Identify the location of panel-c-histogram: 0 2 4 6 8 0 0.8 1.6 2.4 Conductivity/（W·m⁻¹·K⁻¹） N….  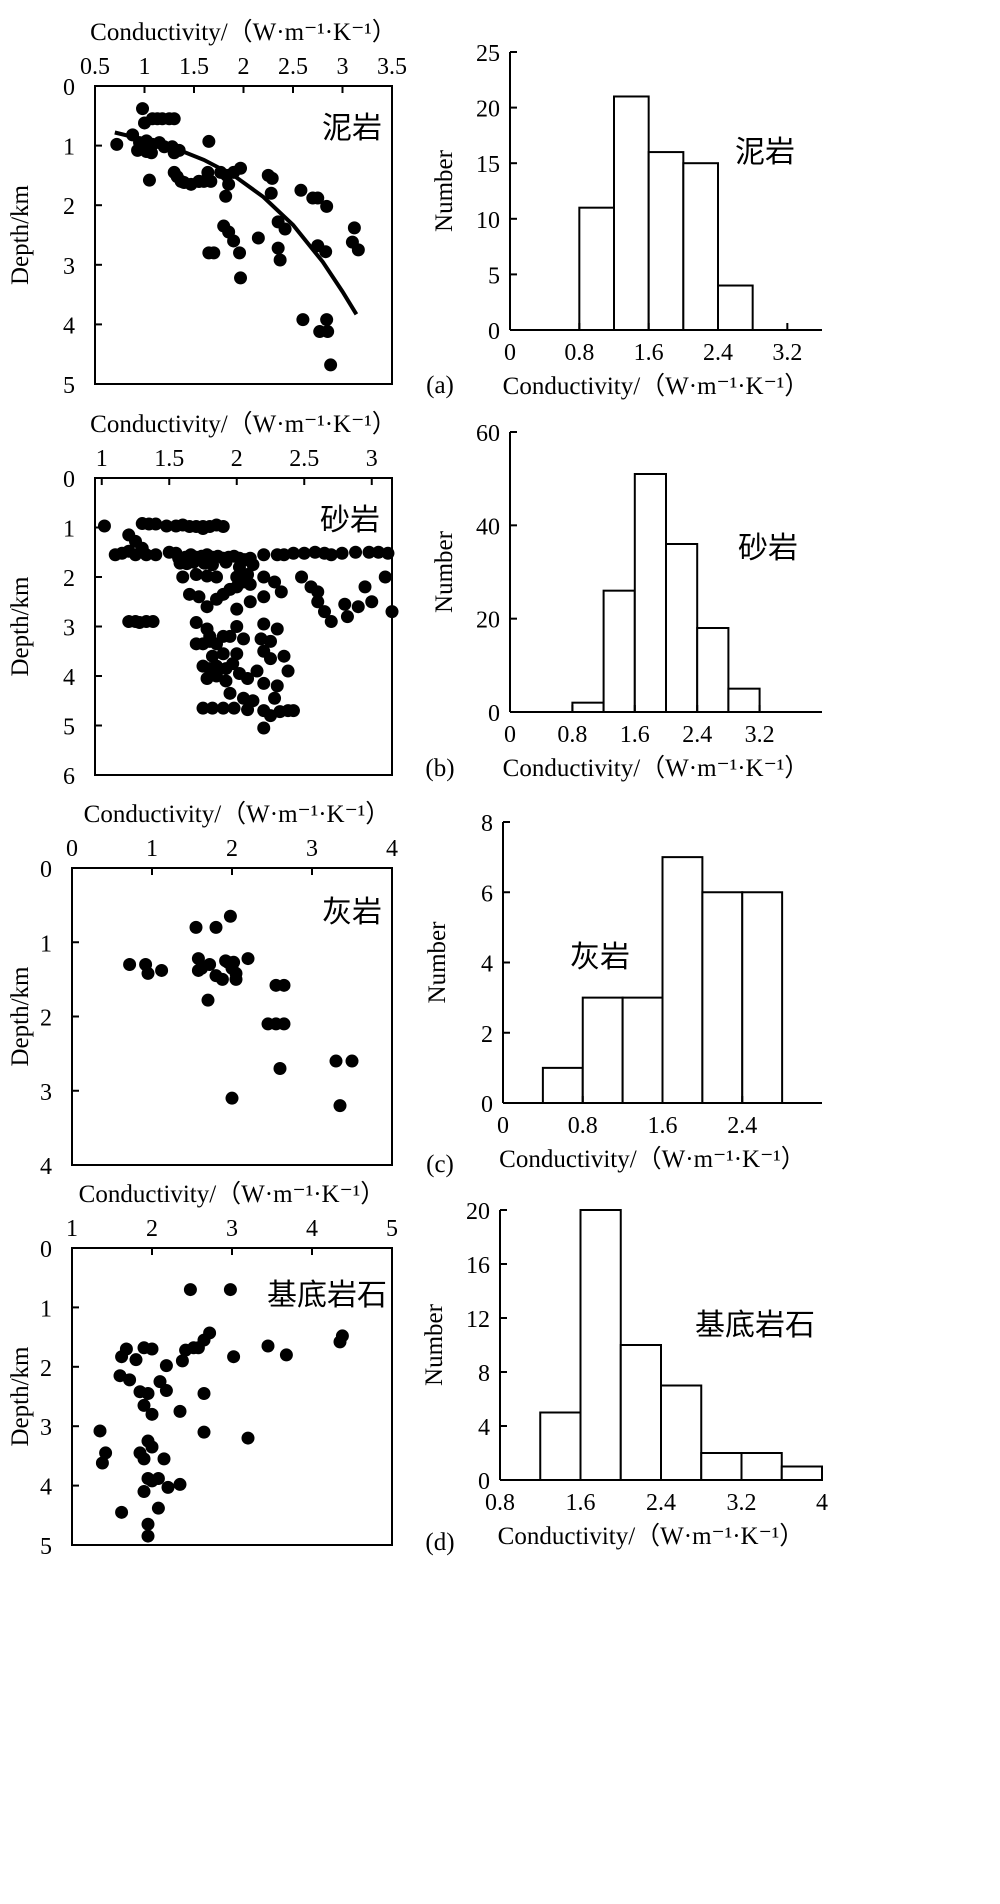
(623, 992).